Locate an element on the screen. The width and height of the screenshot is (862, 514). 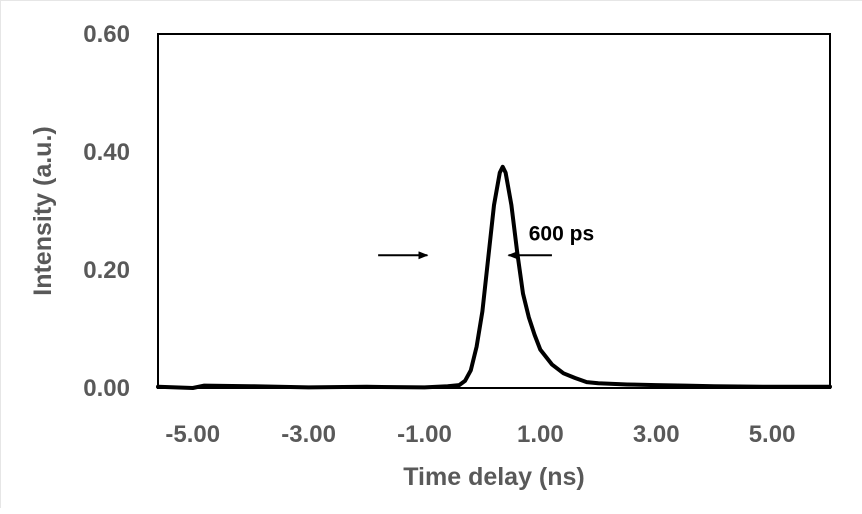
y-axis-title: Intensity (a.u.) is located at coordinates (43, 210).